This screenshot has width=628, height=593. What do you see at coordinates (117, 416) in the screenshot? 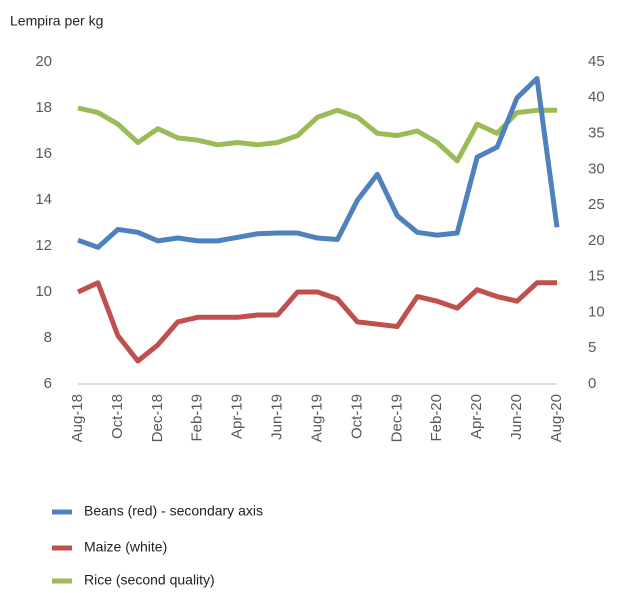
I see `x-tick-label: Oct-18` at bounding box center [117, 416].